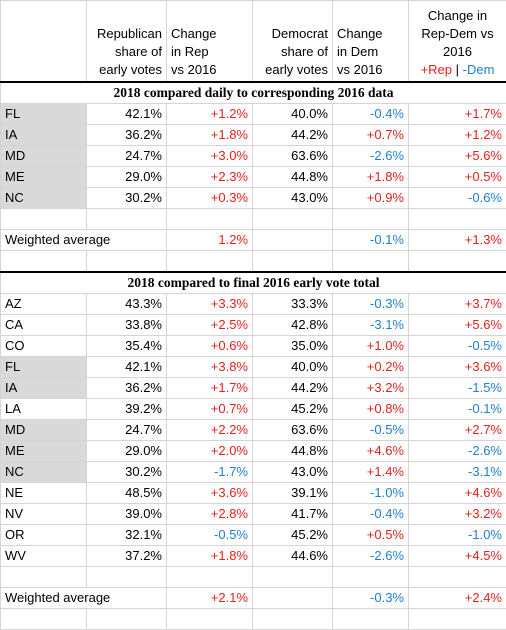 This screenshot has width=506, height=630. I want to click on rep-share-cell: 36.2%, so click(127, 388).